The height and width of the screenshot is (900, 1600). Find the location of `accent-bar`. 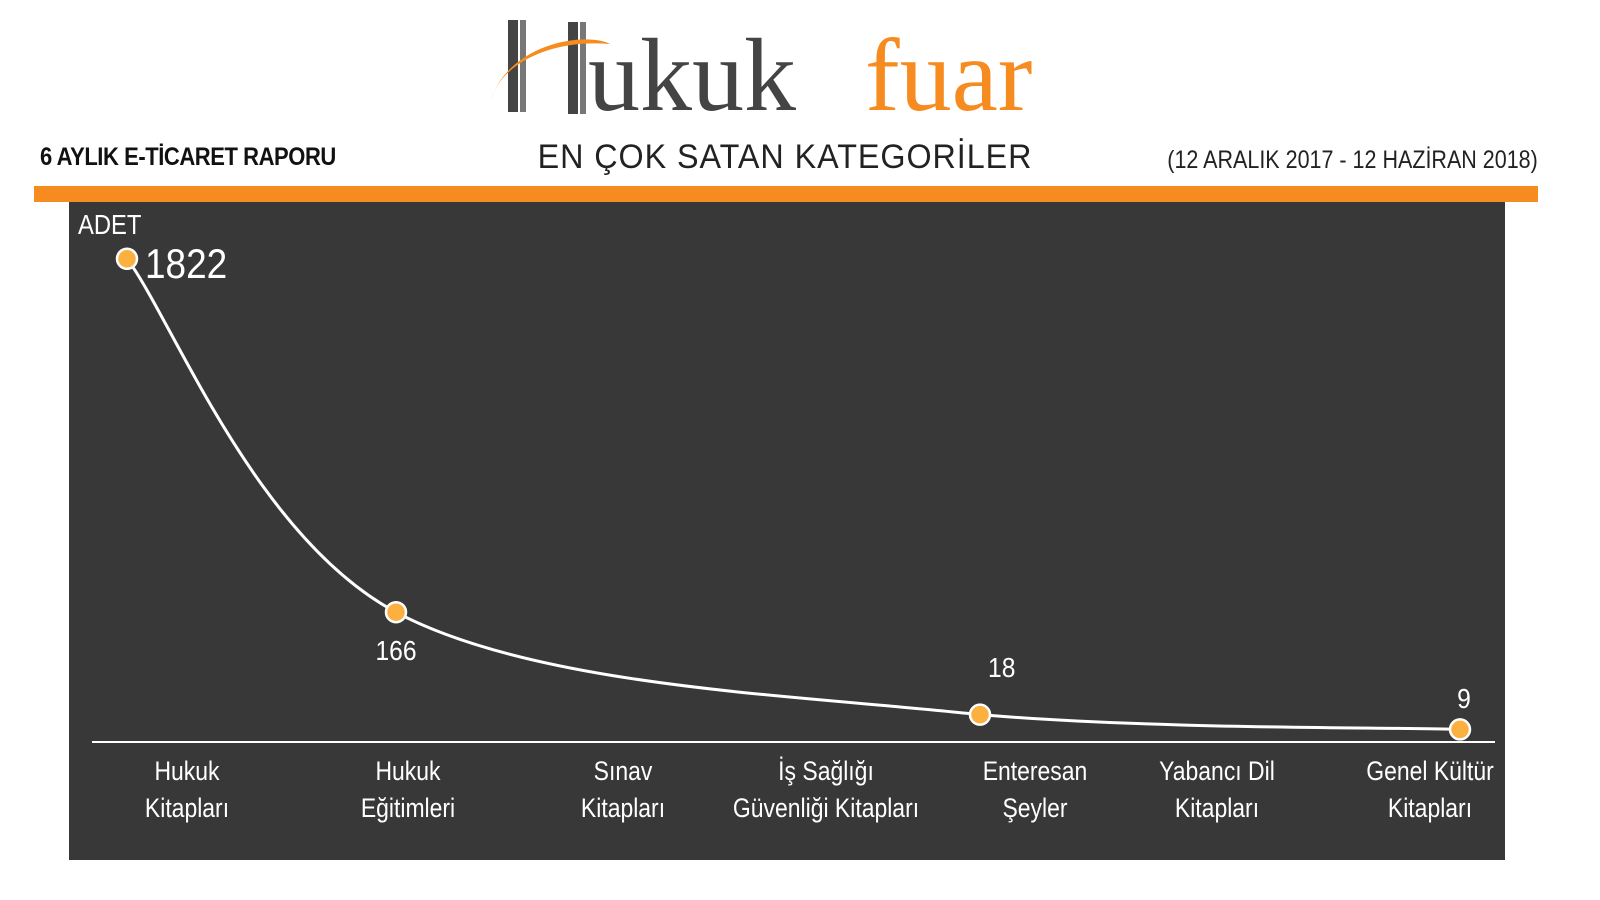

accent-bar is located at coordinates (786, 194).